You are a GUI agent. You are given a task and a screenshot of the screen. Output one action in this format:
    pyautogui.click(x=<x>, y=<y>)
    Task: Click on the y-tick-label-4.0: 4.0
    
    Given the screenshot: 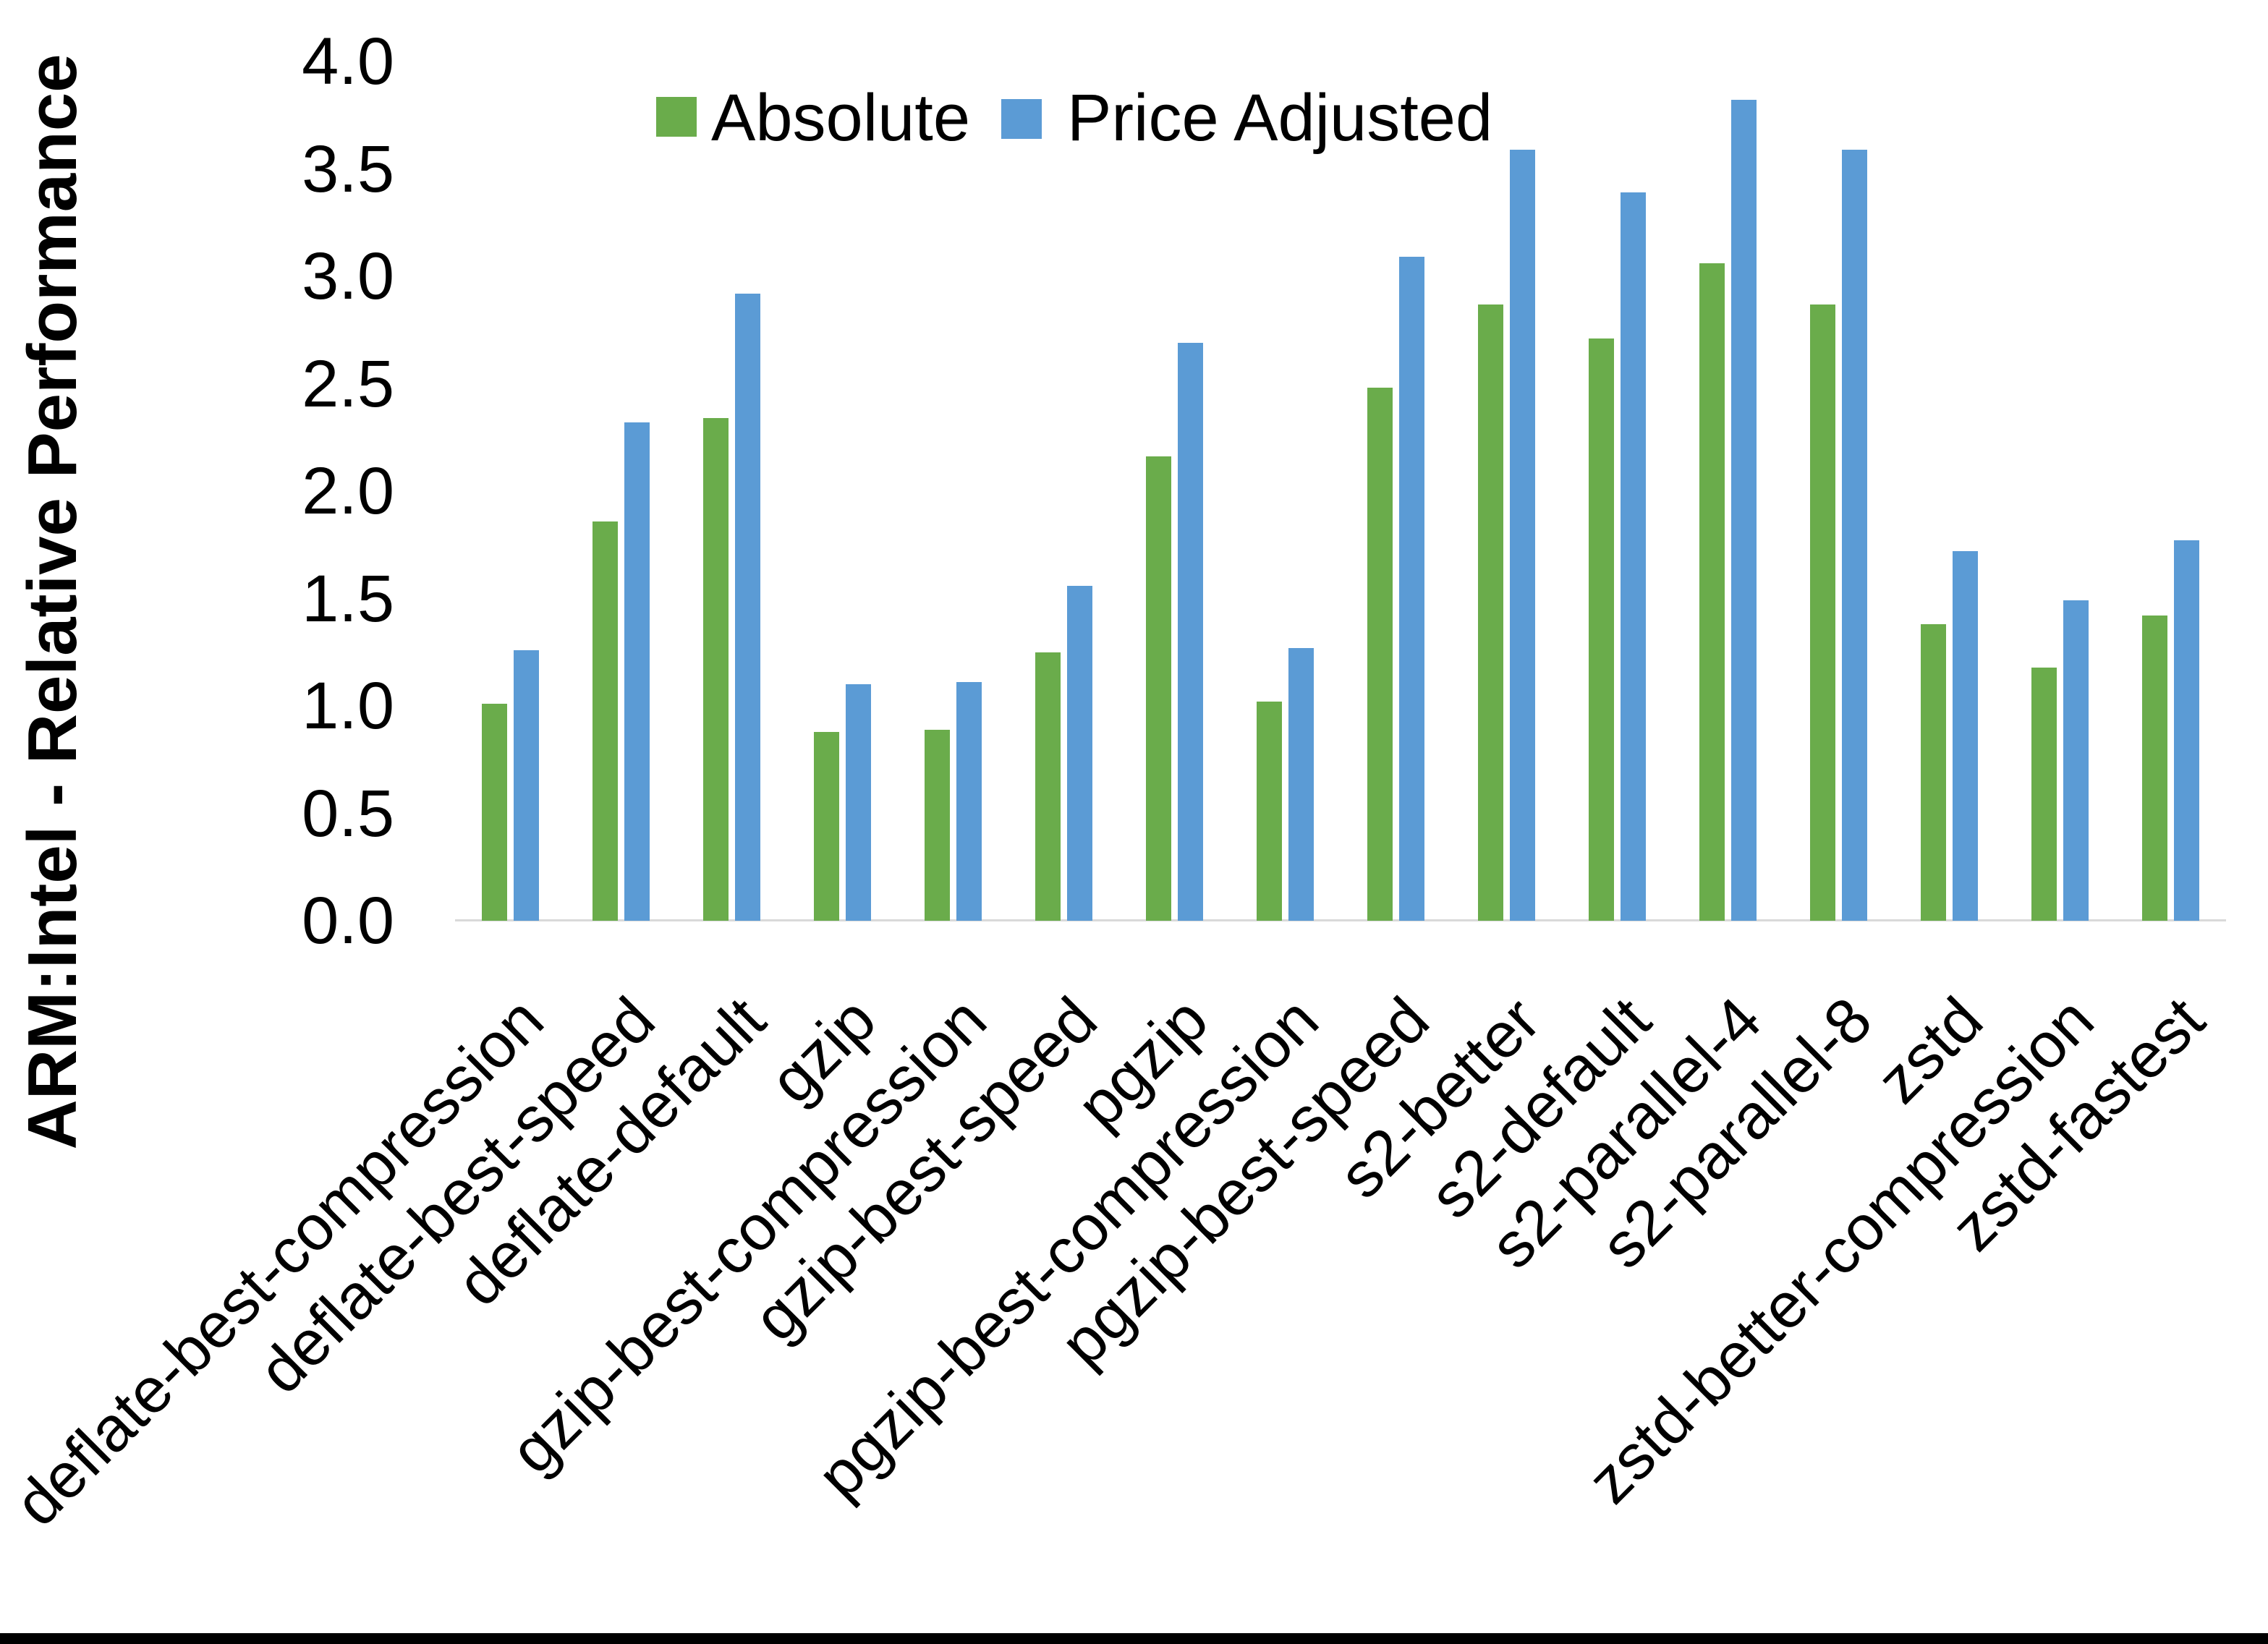 What is the action you would take?
    pyautogui.click(x=348, y=61)
    